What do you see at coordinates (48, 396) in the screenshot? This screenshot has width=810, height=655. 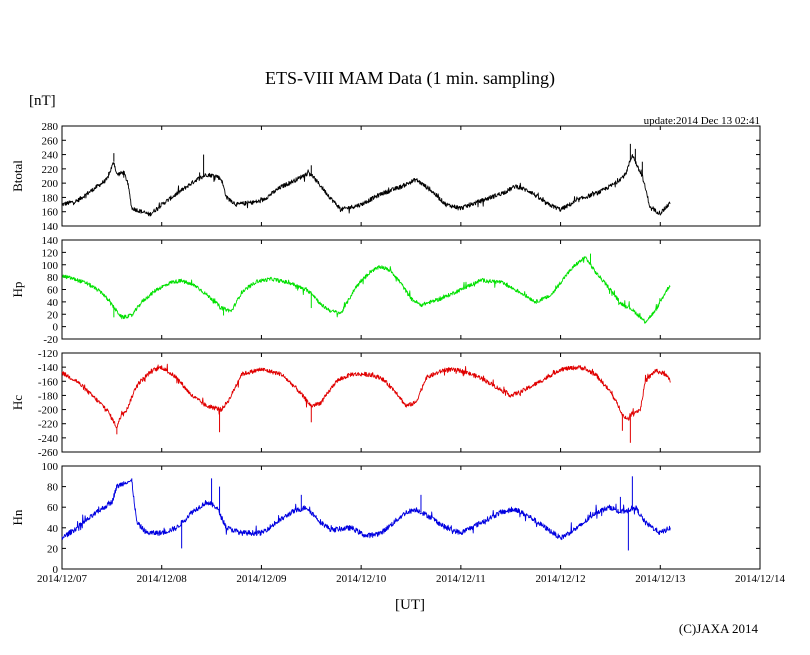 I see `y-tick-label: -180` at bounding box center [48, 396].